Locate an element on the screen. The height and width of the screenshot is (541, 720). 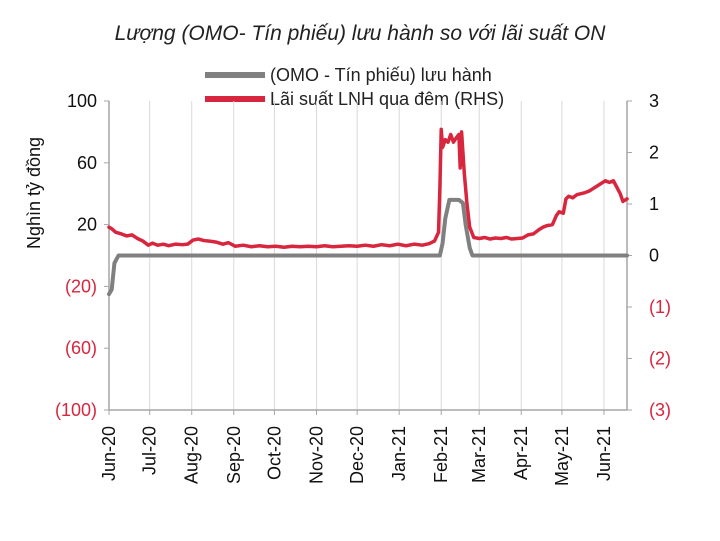
y-left-tick-label: (60) is located at coordinates (81, 348).